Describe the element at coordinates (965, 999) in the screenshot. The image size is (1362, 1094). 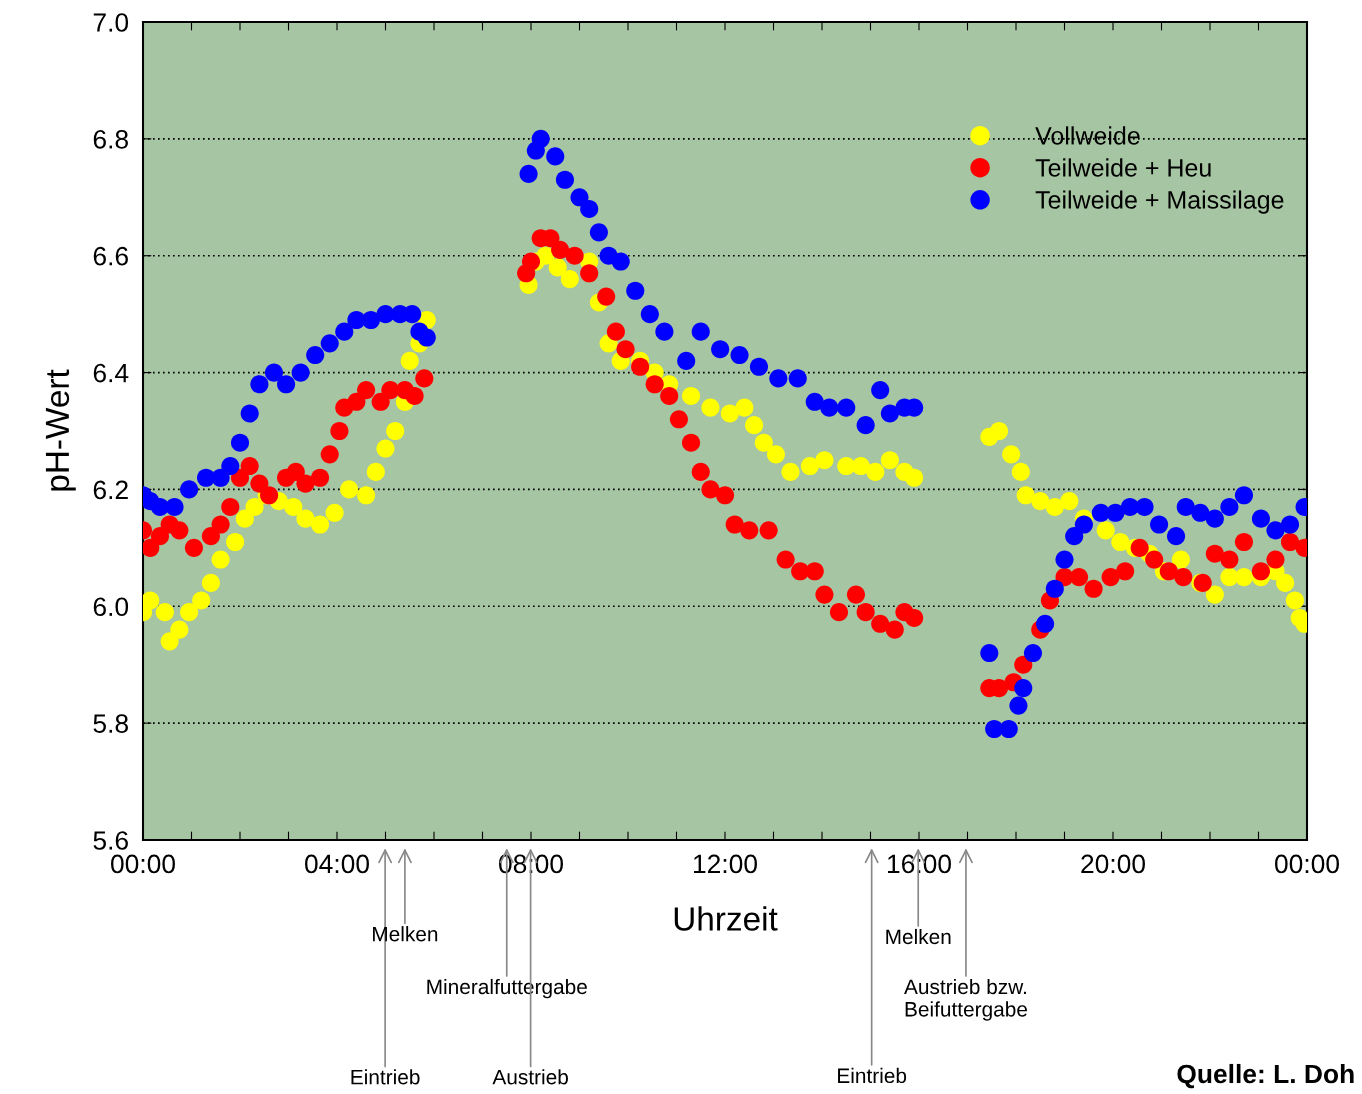
I see `text: Austrieb bzw. Beifuttergabe` at that location.